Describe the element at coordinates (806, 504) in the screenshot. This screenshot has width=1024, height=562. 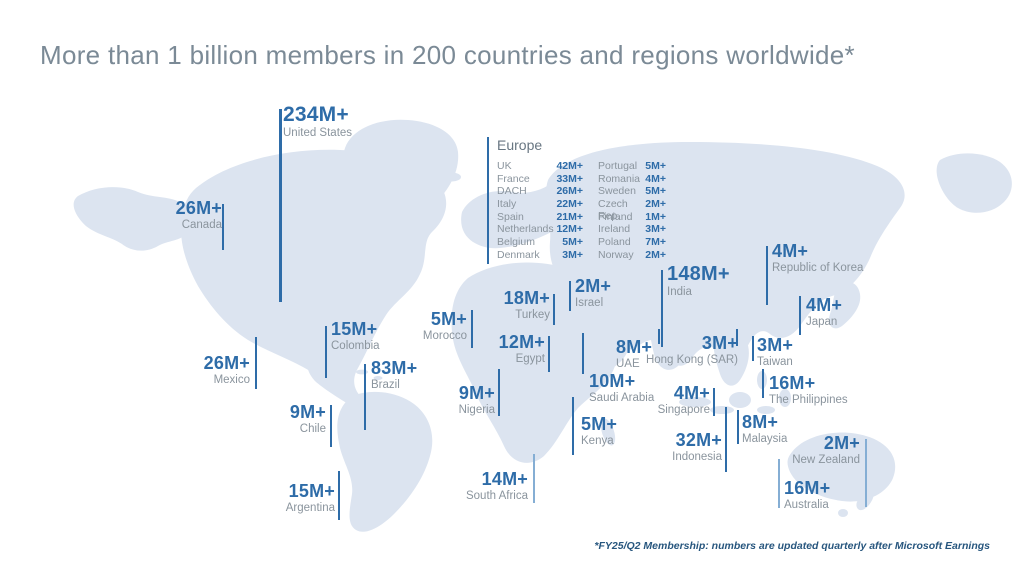
I see `country-name: Australia` at that location.